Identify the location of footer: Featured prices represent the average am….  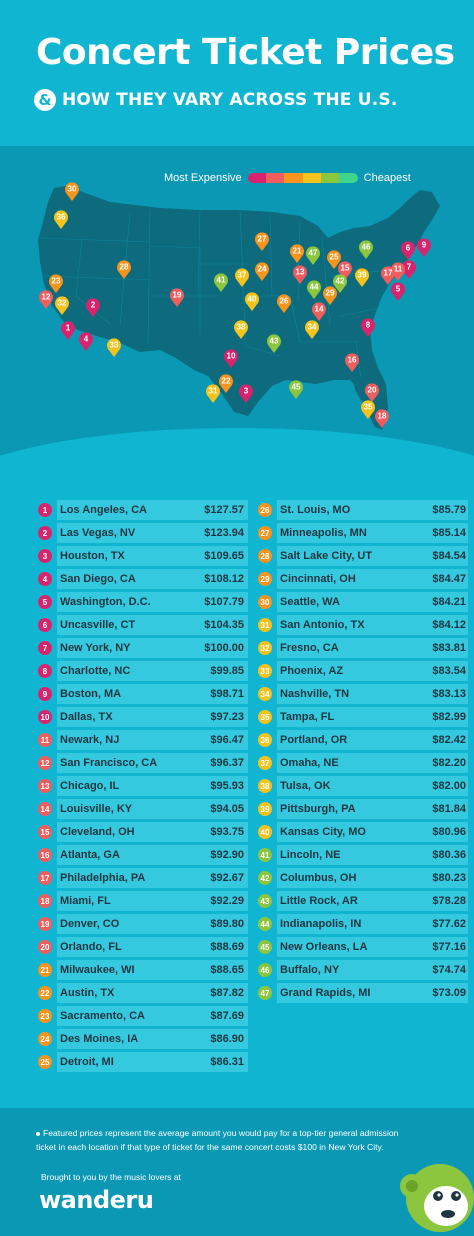
(237, 1172).